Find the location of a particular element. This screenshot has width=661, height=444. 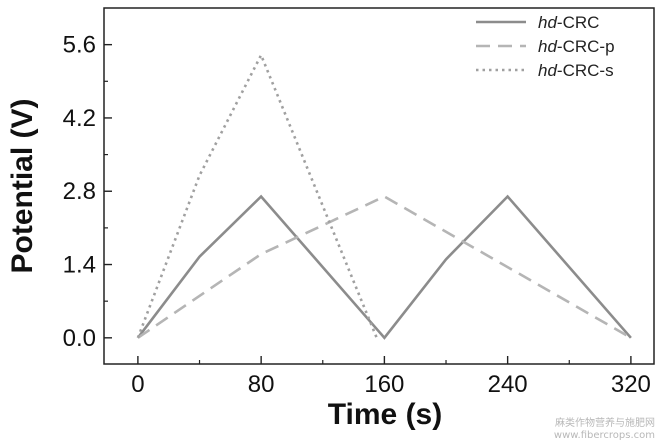

x-tick-label: 80 is located at coordinates (261, 384).